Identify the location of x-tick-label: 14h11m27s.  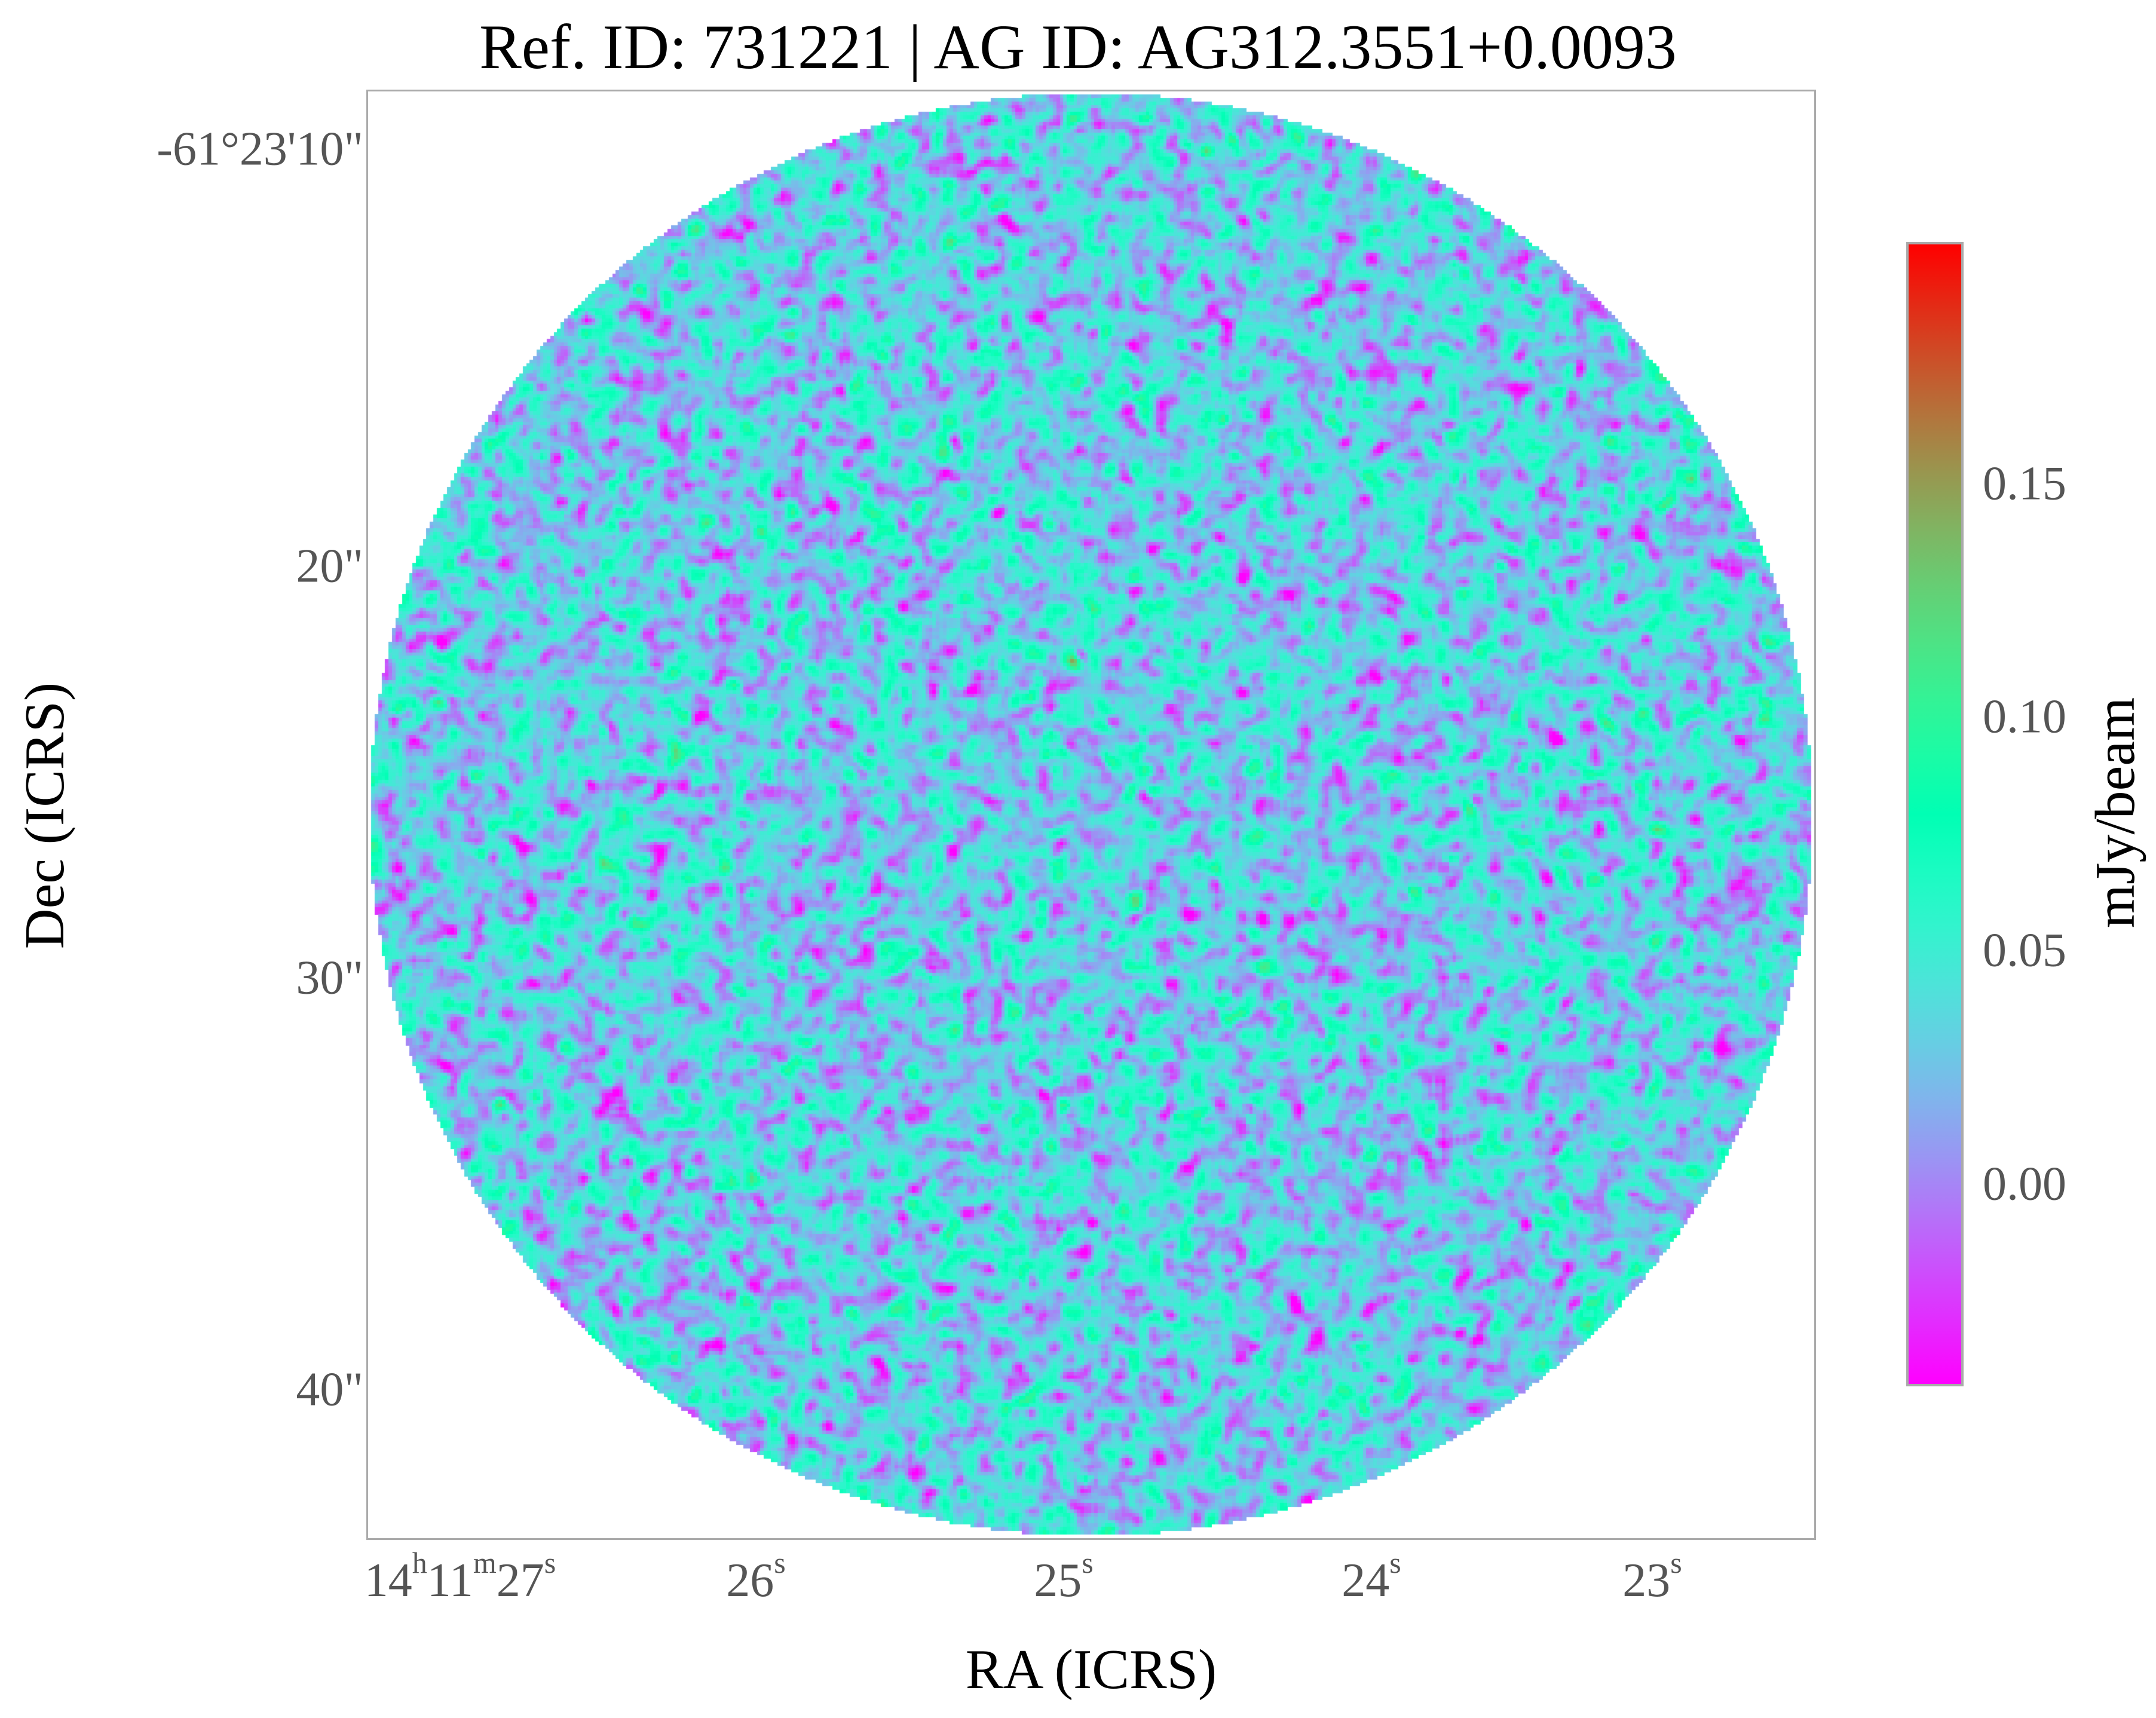
(460, 1576).